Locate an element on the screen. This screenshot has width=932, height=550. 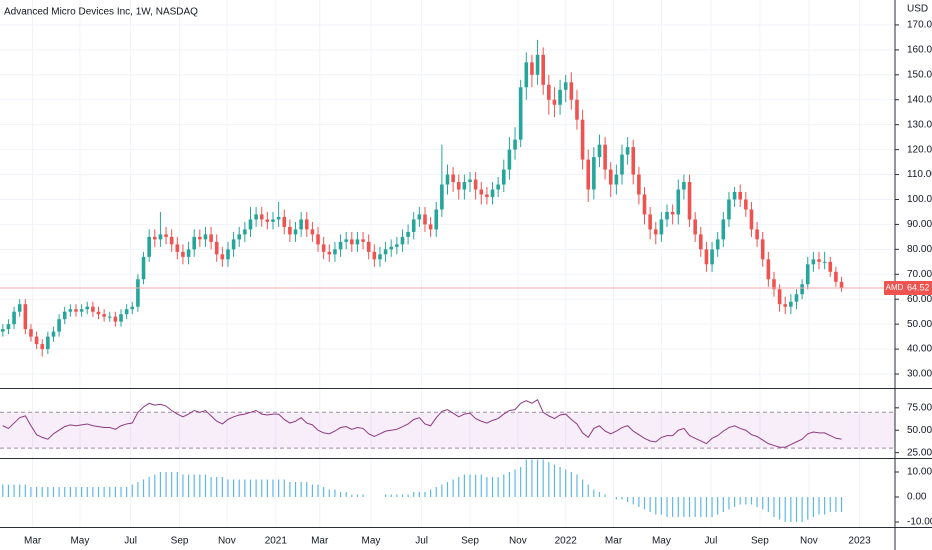
y-tick-label: -10.00 is located at coordinates (919, 522).